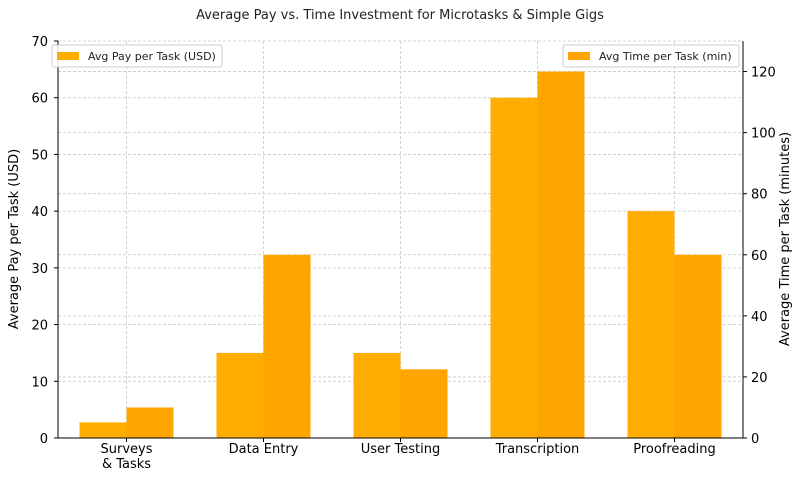  I want to click on y-tick-label: 40, so click(39, 212).